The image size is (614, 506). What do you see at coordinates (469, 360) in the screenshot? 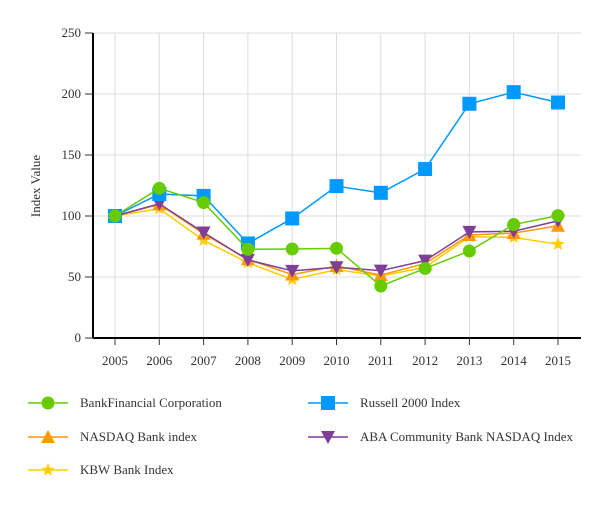
I see `x-tick-label: 2013` at bounding box center [469, 360].